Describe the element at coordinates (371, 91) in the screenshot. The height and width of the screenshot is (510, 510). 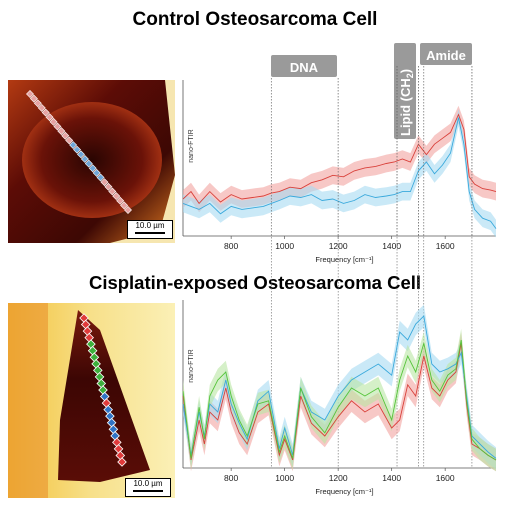
I see `spectral-regions: DNA Lipid (CH2) Amide` at that location.